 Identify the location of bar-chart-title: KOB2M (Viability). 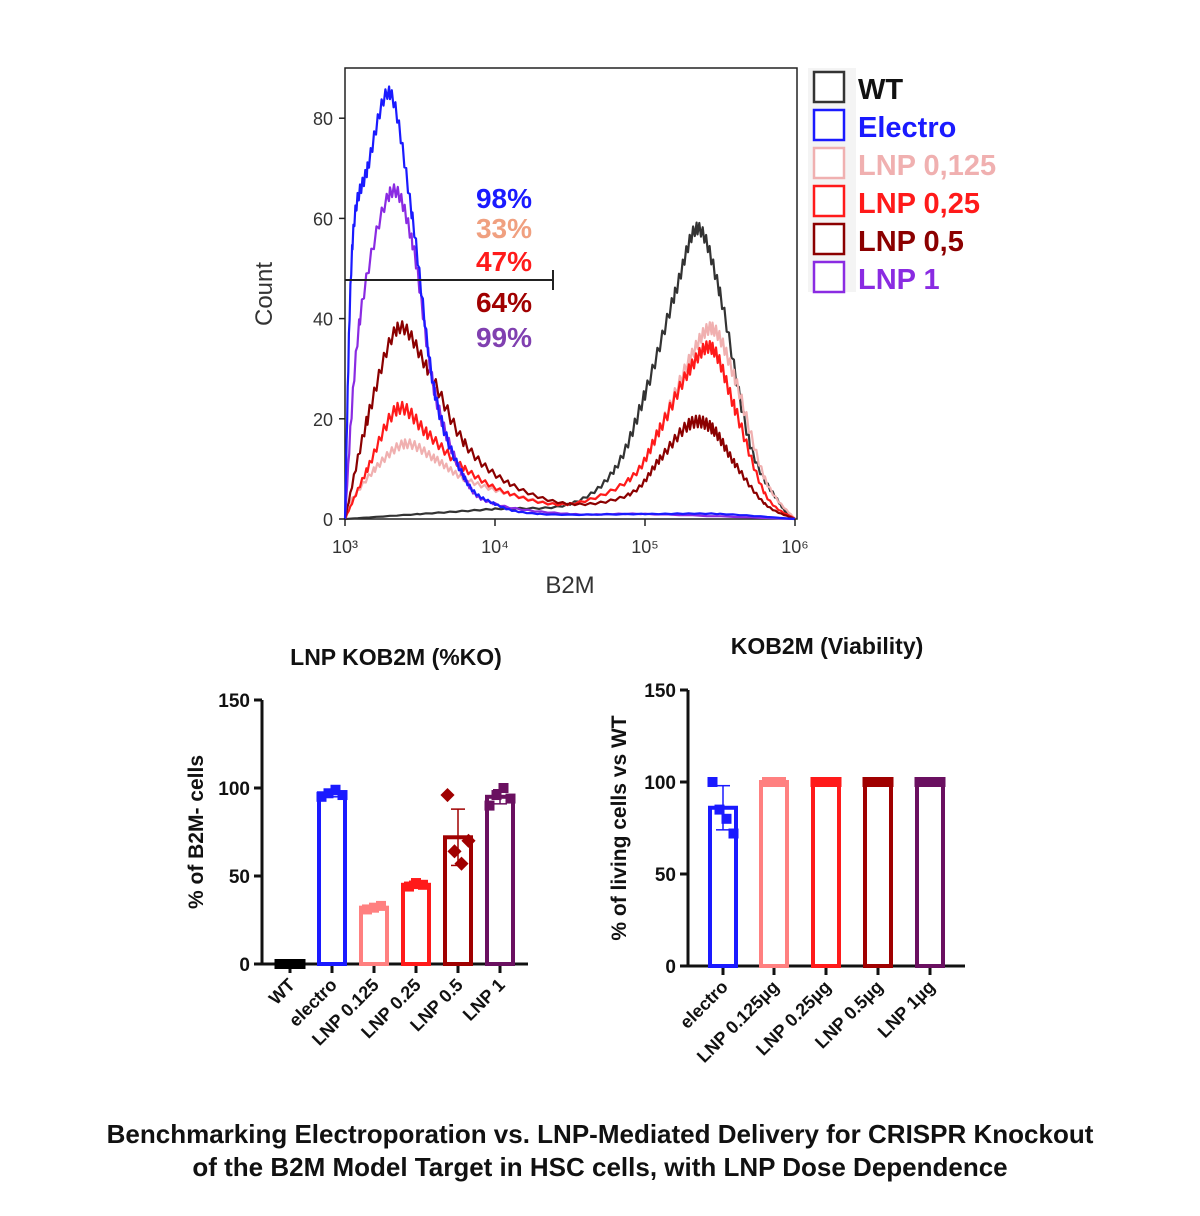
(827, 646).